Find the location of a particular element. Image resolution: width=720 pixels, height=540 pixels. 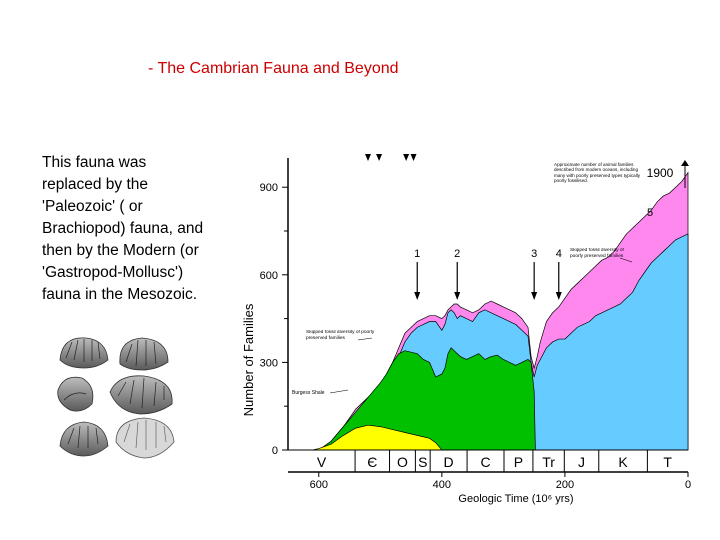

period-label: K is located at coordinates (623, 462).